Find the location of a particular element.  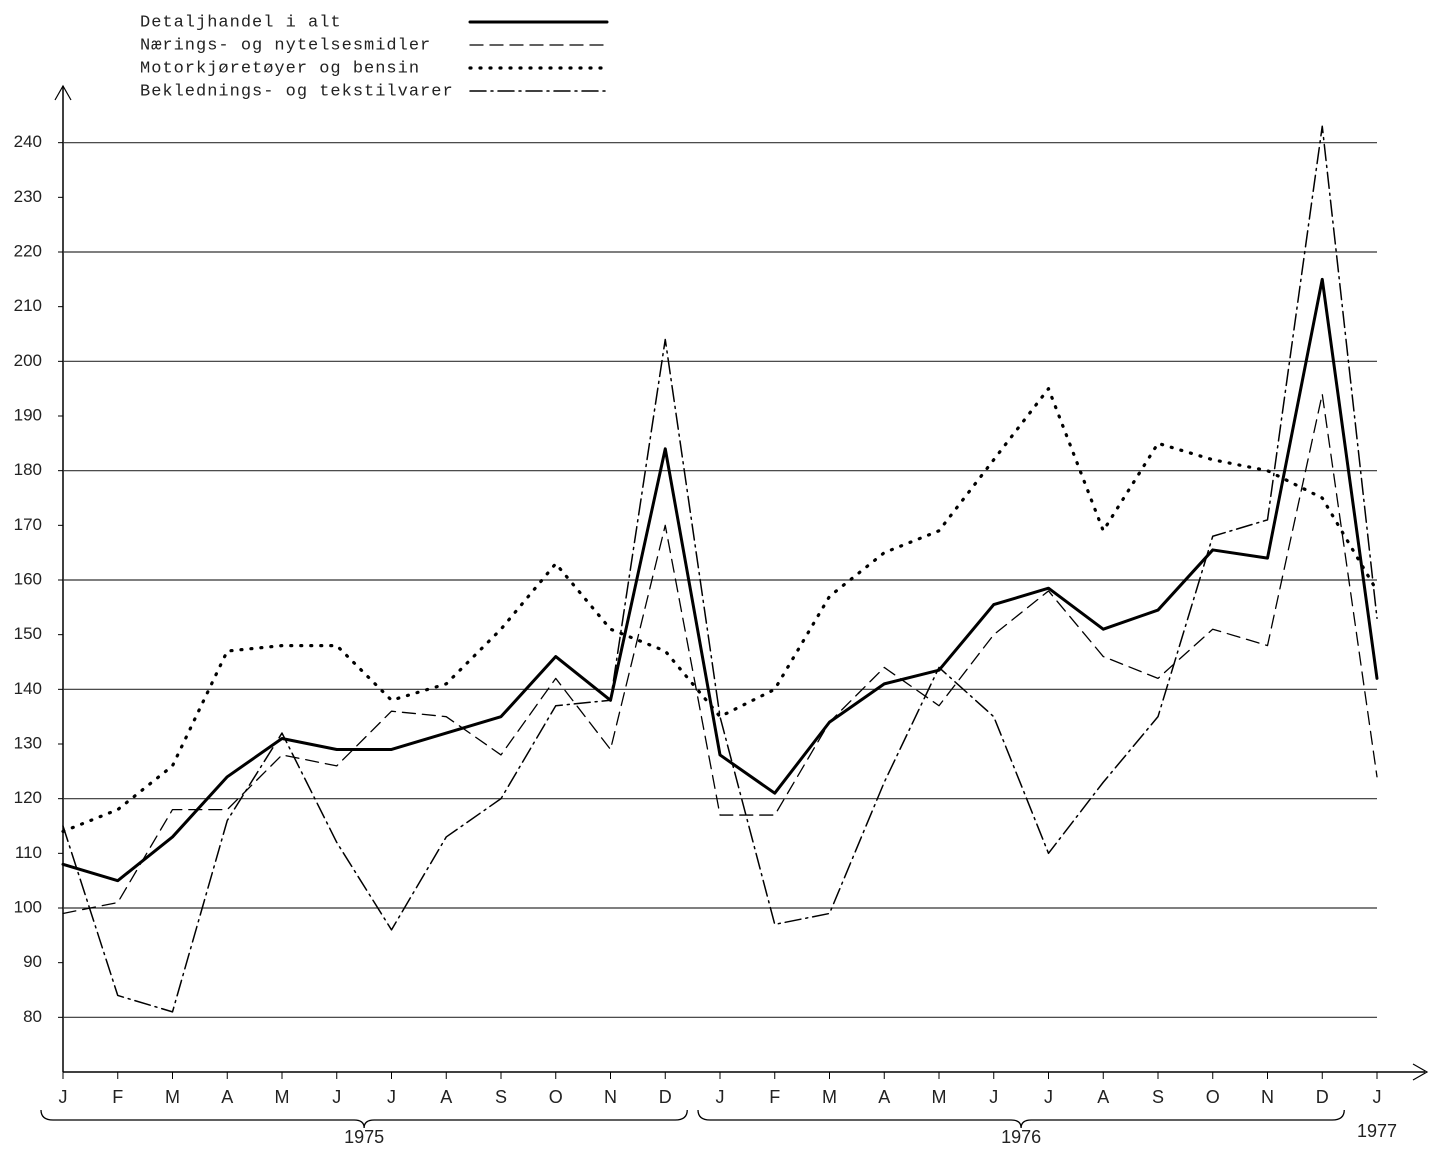

y-tick-label: 200 is located at coordinates (28, 360).